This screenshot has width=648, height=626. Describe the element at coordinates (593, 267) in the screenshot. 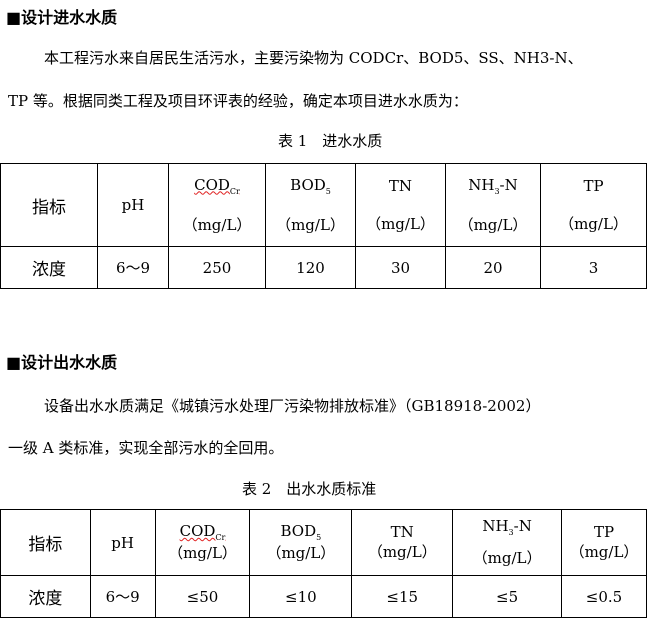

I see `cell-tp: 3` at that location.